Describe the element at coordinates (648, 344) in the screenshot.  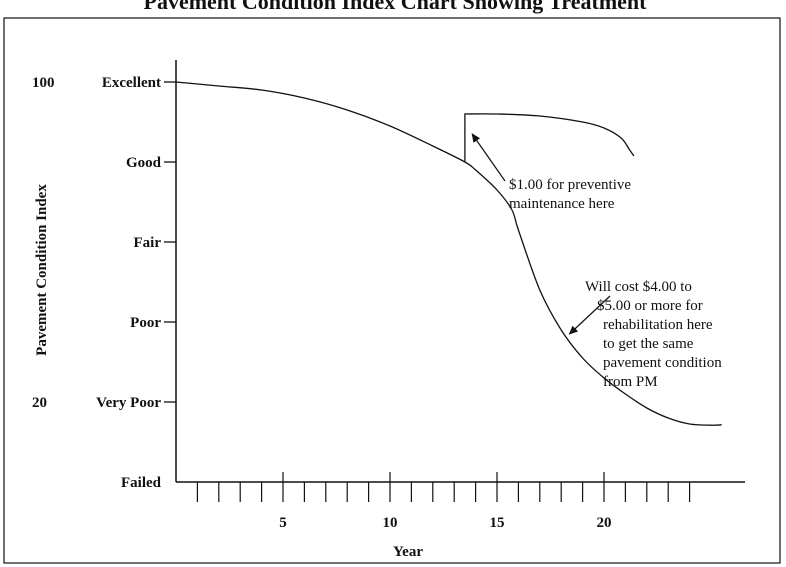
I see `annotation-line: to get the same` at that location.